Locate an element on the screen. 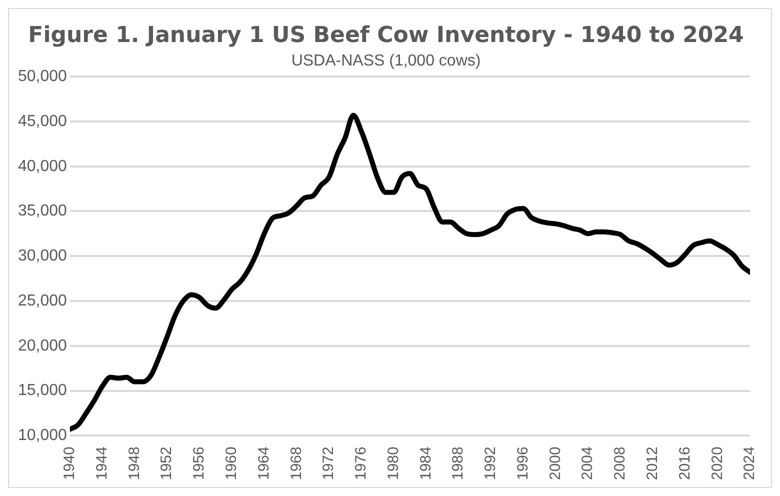 The width and height of the screenshot is (780, 496). x-tick-label: 1940 is located at coordinates (69, 463).